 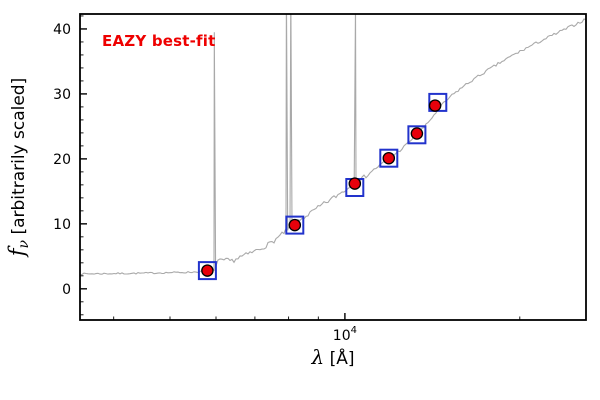 What do you see at coordinates (333, 357) in the screenshot?
I see `x-axis-label: λ [Å]` at bounding box center [333, 357].